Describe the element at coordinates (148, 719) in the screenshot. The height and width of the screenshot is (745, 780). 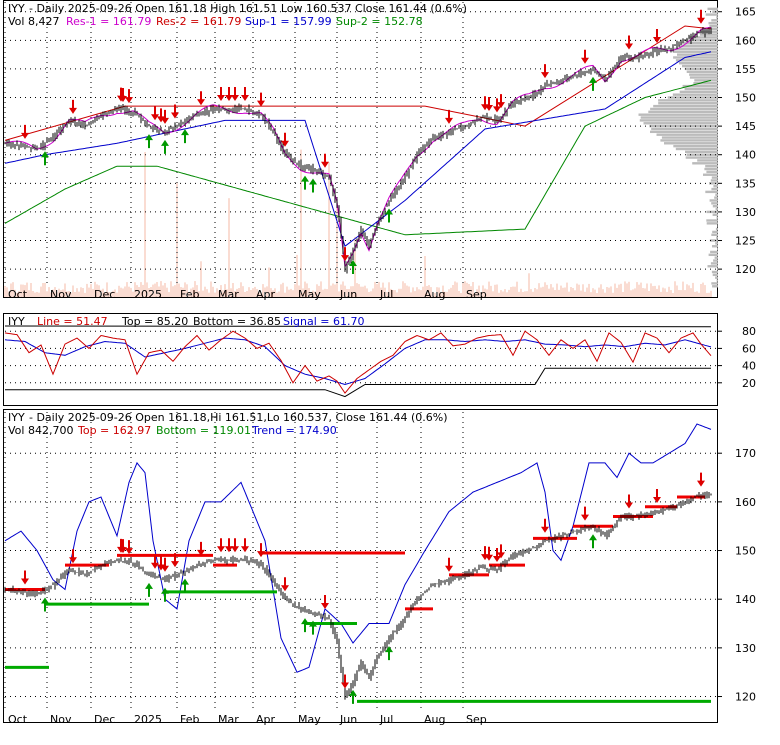
I see `x-tick-label: 2025` at that location.